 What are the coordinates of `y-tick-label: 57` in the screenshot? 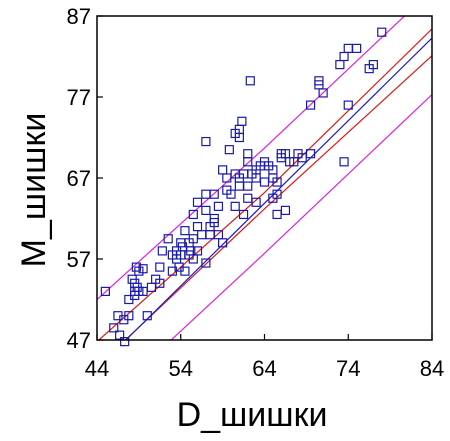 It's located at (79, 259).